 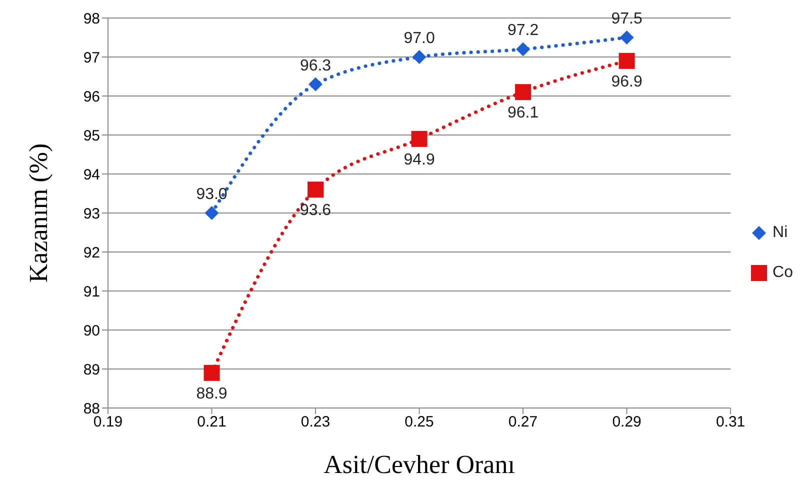 I want to click on legend-label: Ni, so click(x=780, y=233).